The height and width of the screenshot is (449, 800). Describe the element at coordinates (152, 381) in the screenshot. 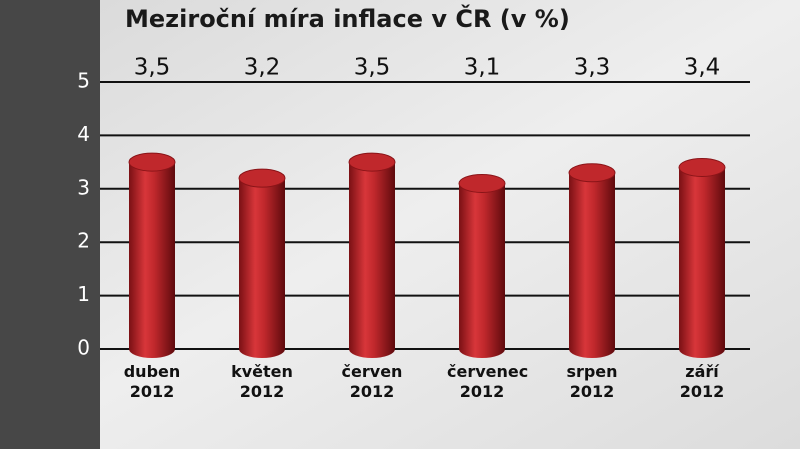

I see `x-tick-label: duben 2012` at that location.